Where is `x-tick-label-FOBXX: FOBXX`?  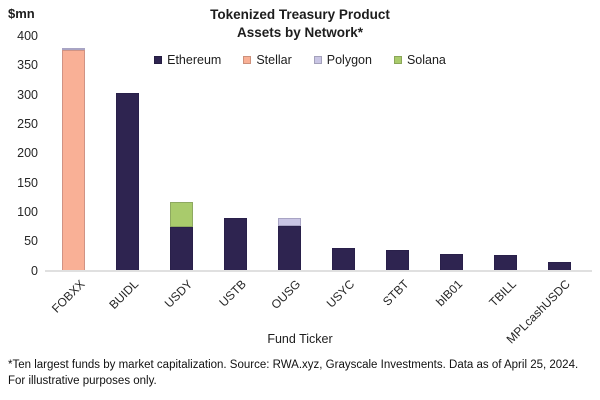 x-tick-label-FOBXX: FOBXX is located at coordinates (68, 296).